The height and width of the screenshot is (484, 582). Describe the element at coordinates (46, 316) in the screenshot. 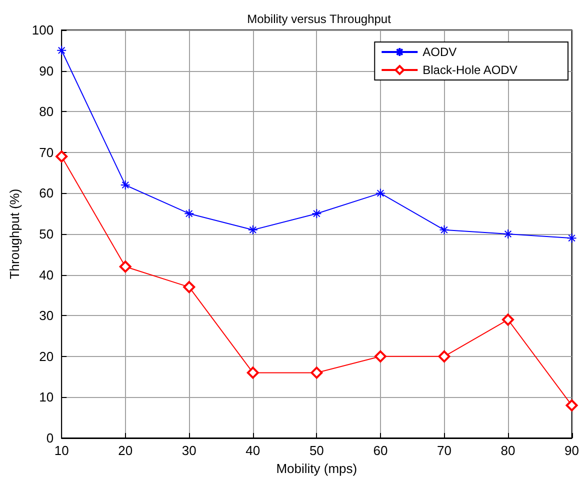

I see `y-tick-label: 30` at that location.